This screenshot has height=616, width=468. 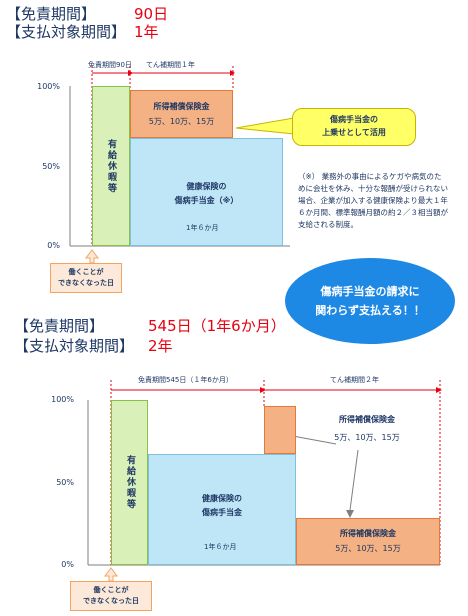 I want to click on section2-exempt-value: 545日（1年6か月）, so click(x=217, y=326).